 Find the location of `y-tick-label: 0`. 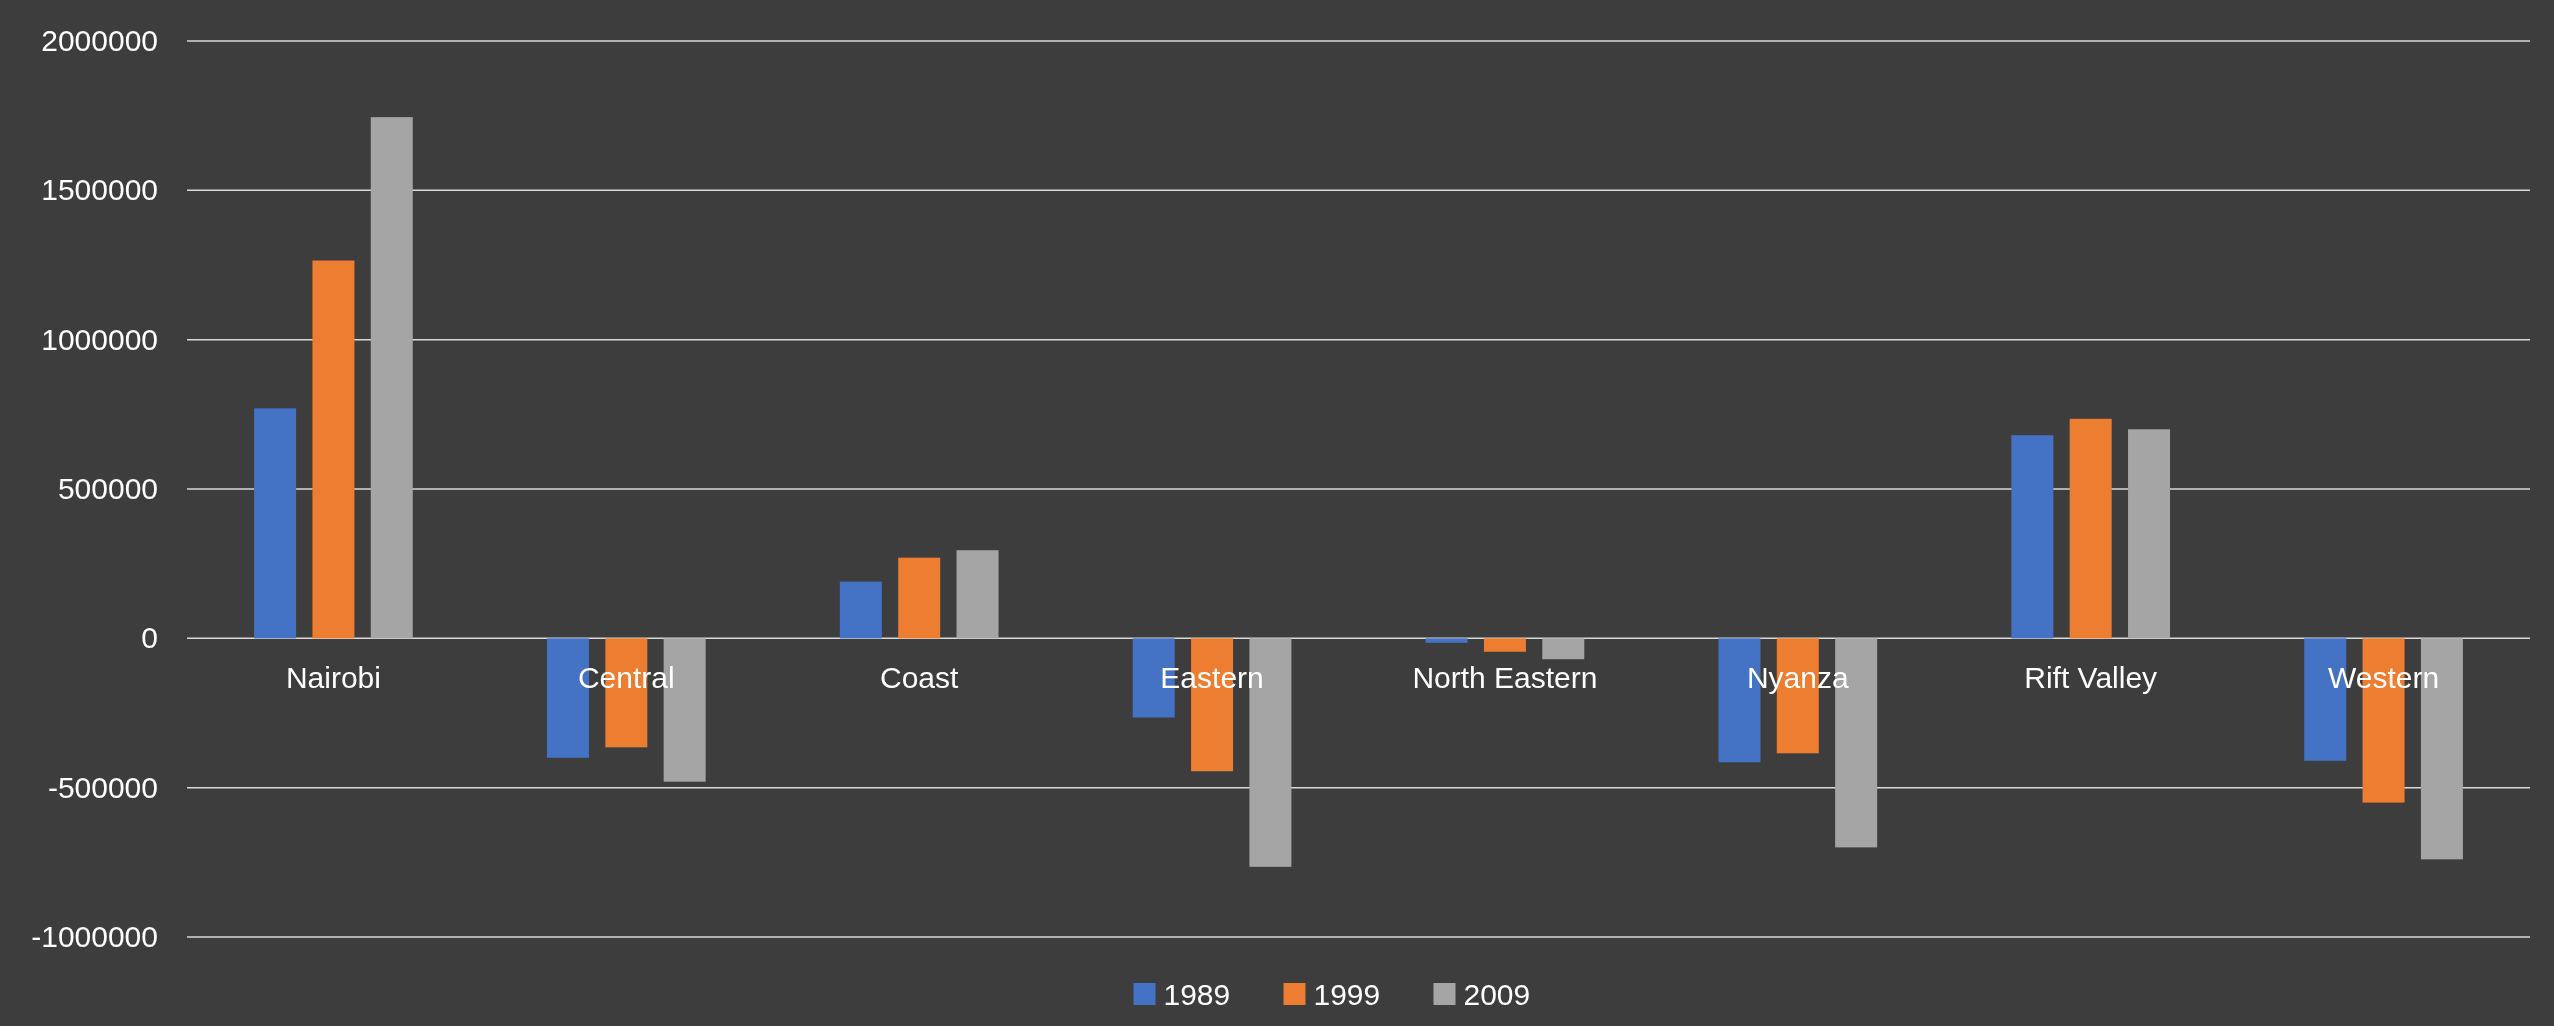

y-tick-label: 0 is located at coordinates (149, 638).